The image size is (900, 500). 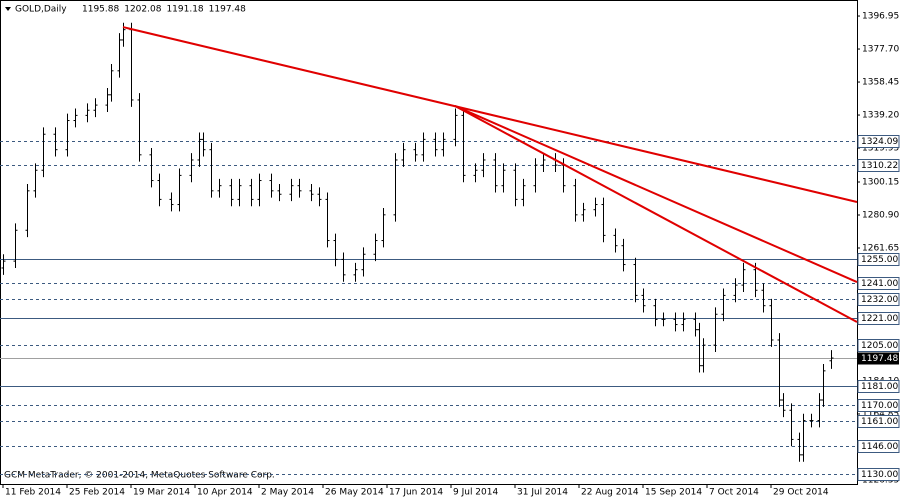 I want to click on level-label: 1130.00, so click(x=879, y=475).